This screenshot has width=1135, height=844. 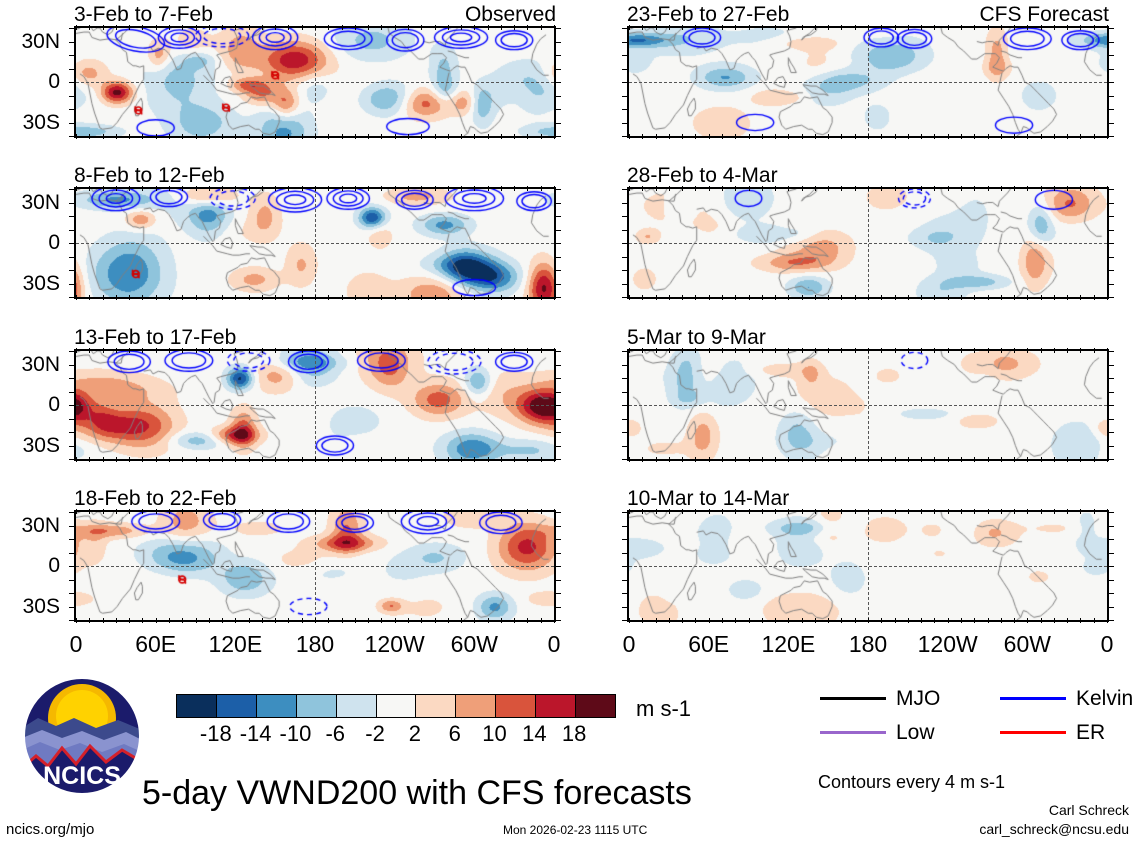 What do you see at coordinates (534, 733) in the screenshot?
I see `colorbar-tick-label: 14` at bounding box center [534, 733].